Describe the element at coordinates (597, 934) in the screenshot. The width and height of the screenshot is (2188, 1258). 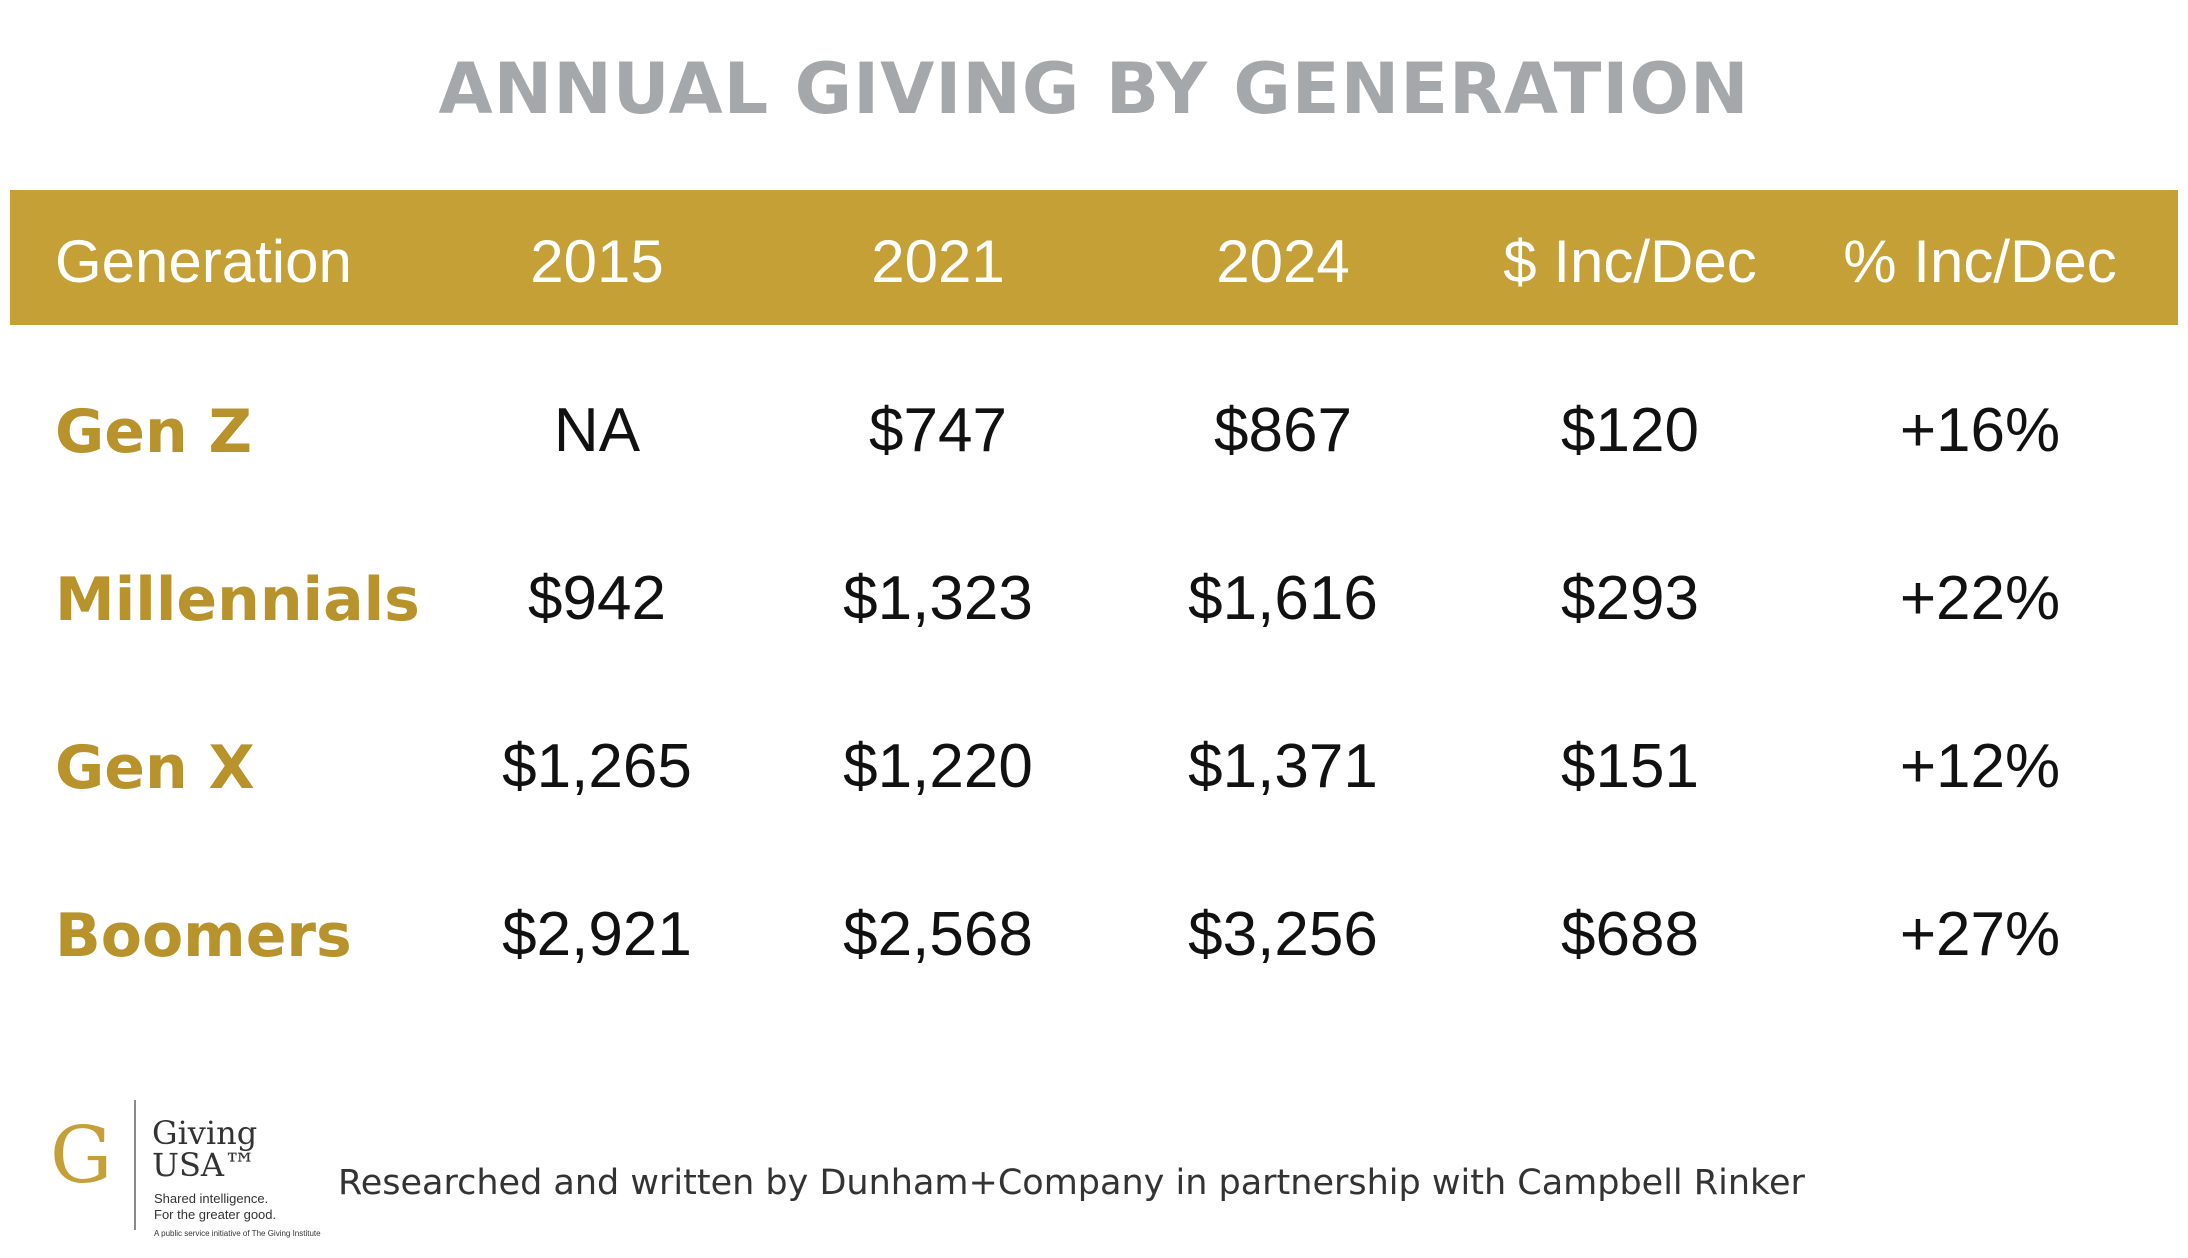
I see `cell-boomers-2015: $2,921` at that location.